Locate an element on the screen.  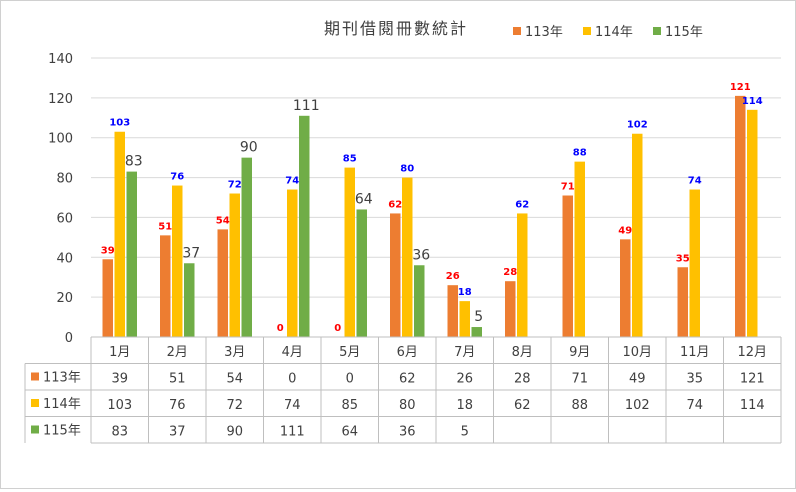
table-cell: 28 is located at coordinates (522, 379).